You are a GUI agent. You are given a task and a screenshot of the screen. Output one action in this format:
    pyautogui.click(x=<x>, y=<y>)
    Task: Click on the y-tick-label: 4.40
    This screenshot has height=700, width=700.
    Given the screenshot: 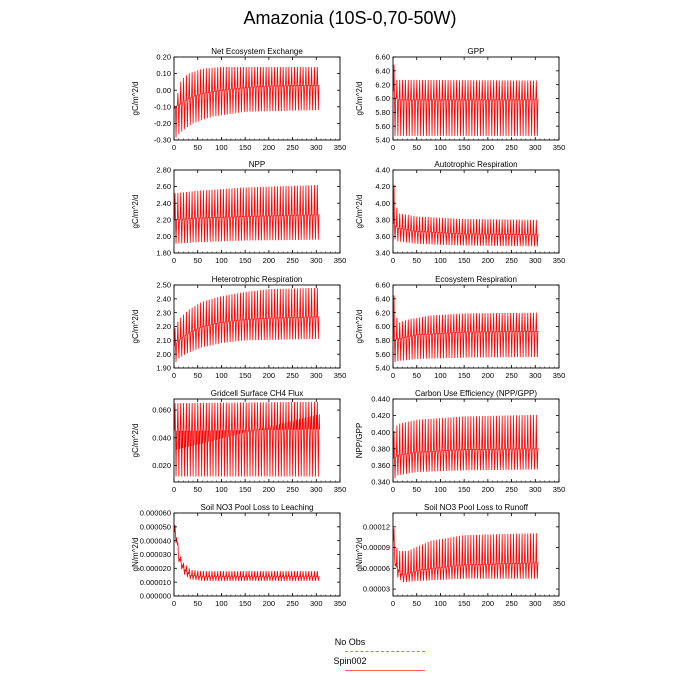 What is the action you would take?
    pyautogui.click(x=382, y=170)
    